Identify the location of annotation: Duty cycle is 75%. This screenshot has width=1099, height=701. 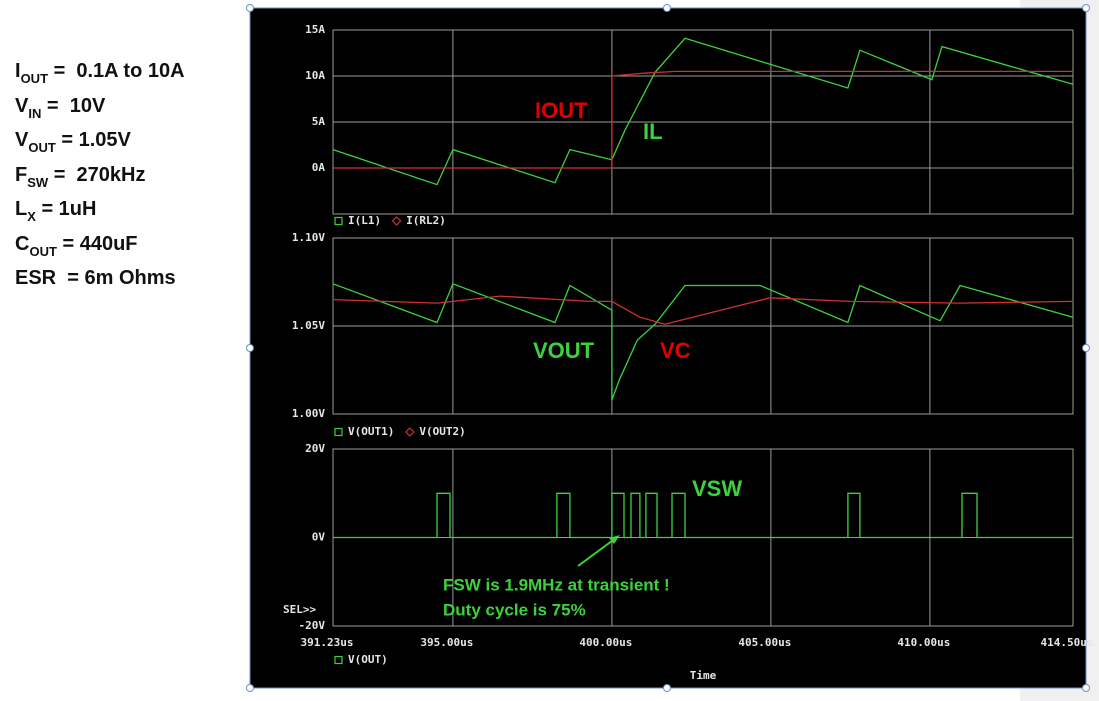
(514, 609).